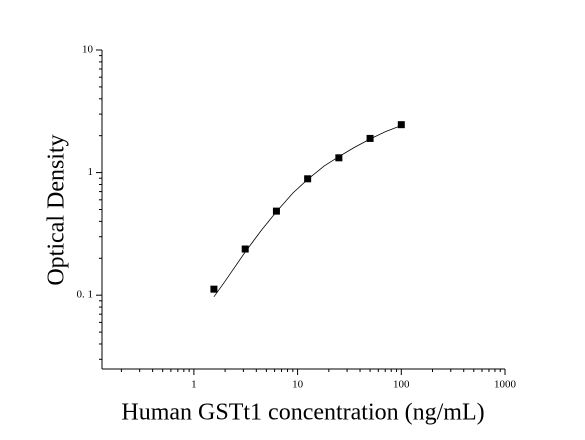 This screenshot has height=440, width=585. What do you see at coordinates (505, 385) in the screenshot?
I see `x-tick-label: 1000` at bounding box center [505, 385].